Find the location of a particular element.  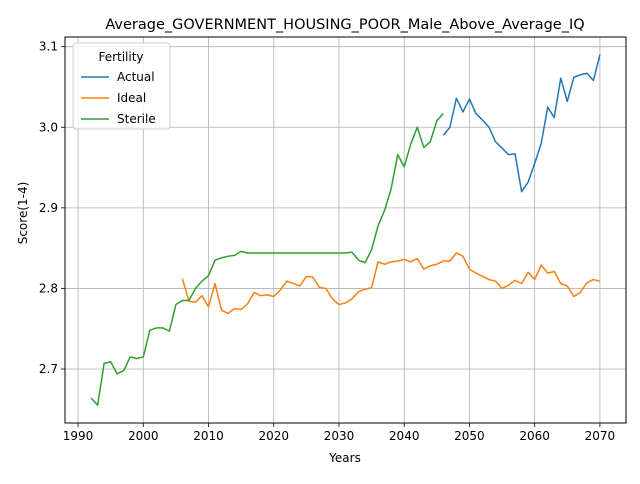

y-tick-label: 3.0 is located at coordinates (48, 127).